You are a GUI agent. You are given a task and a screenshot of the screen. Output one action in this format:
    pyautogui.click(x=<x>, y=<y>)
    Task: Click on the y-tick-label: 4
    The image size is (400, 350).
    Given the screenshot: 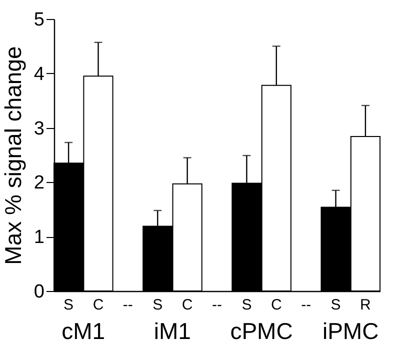 What is the action you would take?
    pyautogui.click(x=39, y=74)
    